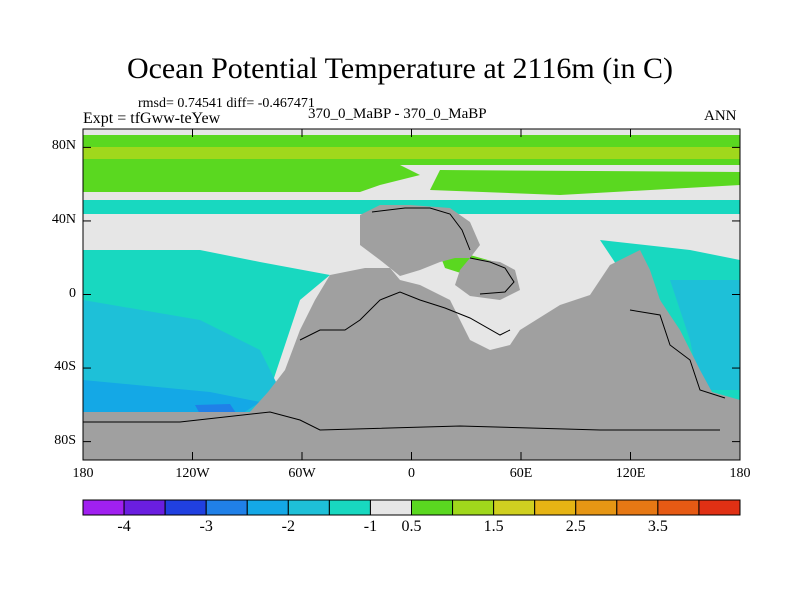 The width and height of the screenshot is (800, 600). Describe the element at coordinates (405, 316) in the screenshot. I see `coastline-americas` at that location.